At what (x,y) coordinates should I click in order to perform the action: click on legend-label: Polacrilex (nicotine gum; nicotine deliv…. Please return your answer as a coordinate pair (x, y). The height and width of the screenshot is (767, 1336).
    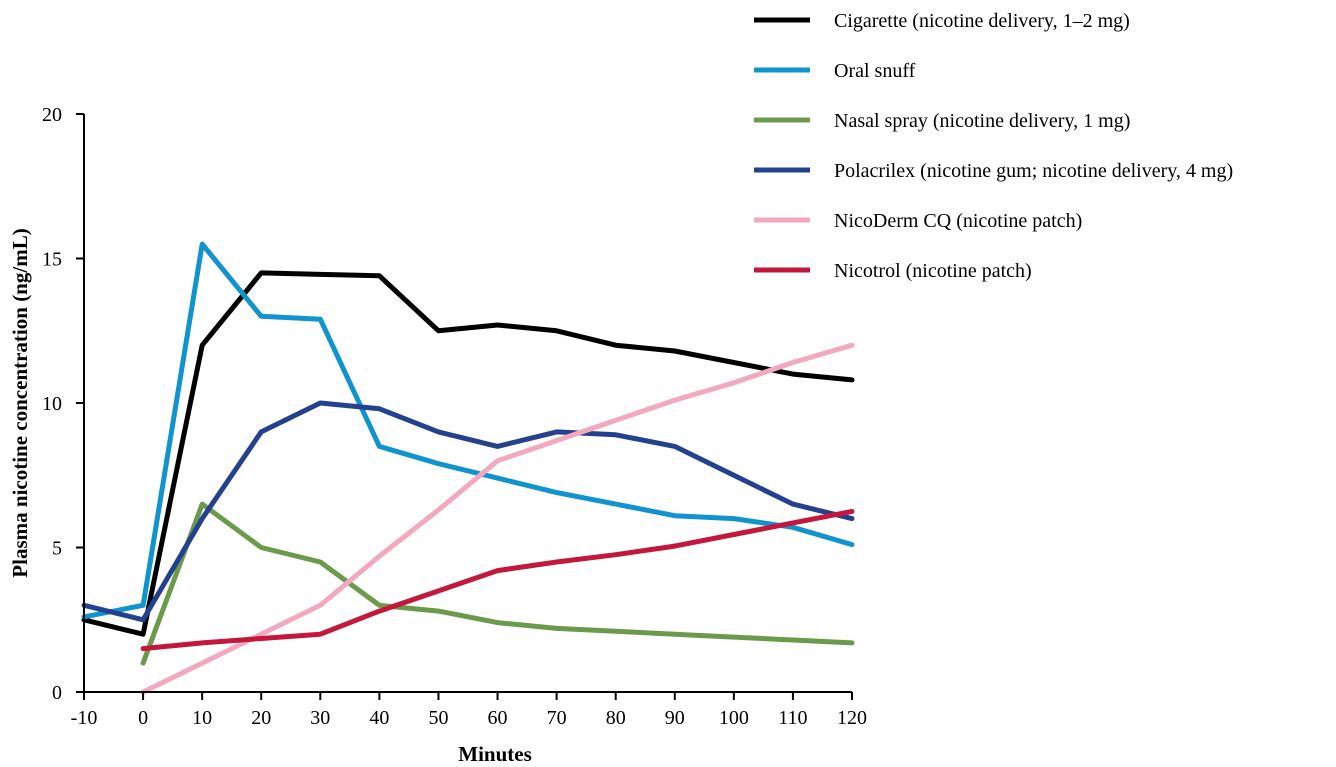
    Looking at the image, I should click on (1033, 171).